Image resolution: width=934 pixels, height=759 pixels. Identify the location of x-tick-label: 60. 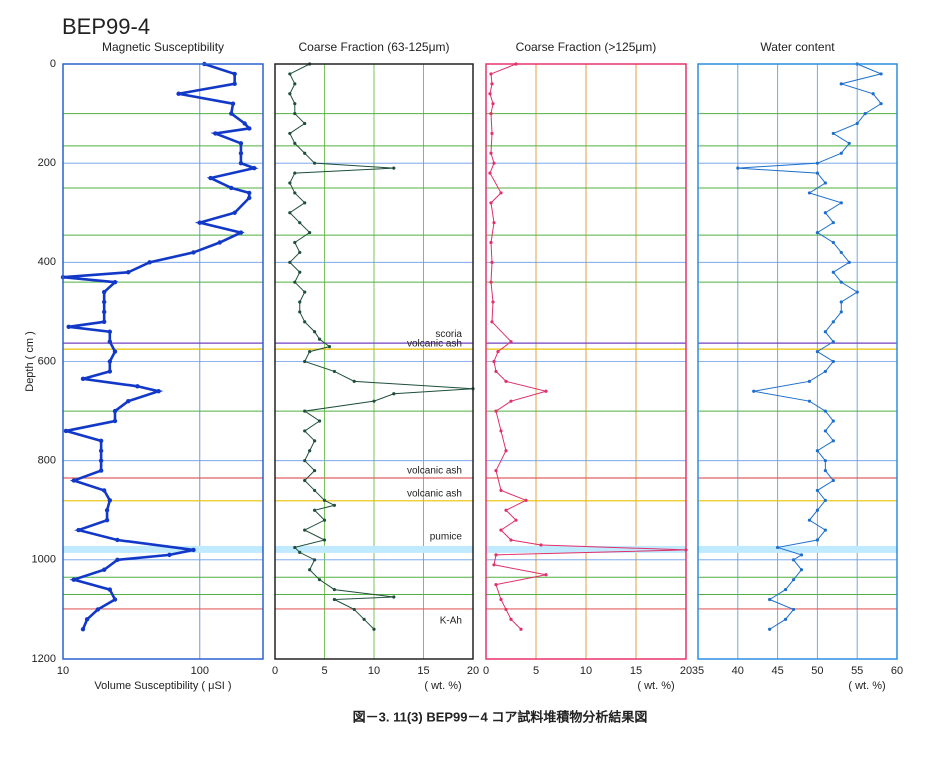
(897, 671).